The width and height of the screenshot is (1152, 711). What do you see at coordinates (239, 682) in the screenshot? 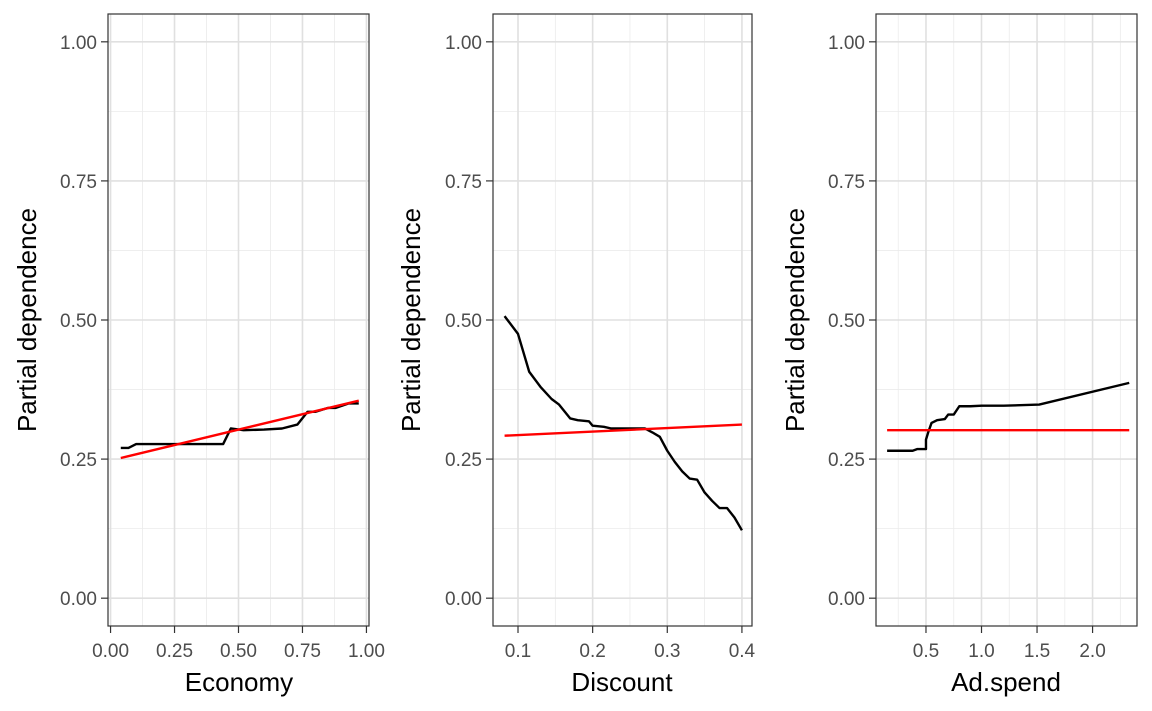
I see `x-axis-title: Economy` at bounding box center [239, 682].